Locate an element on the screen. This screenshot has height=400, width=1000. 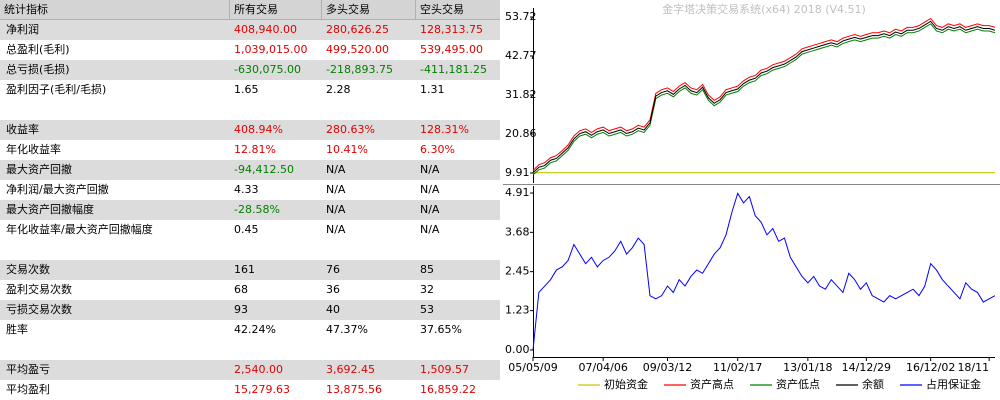
stats-row: 净利润/最大资产回撤 4.33 N/A N/A is located at coordinates (250, 190).